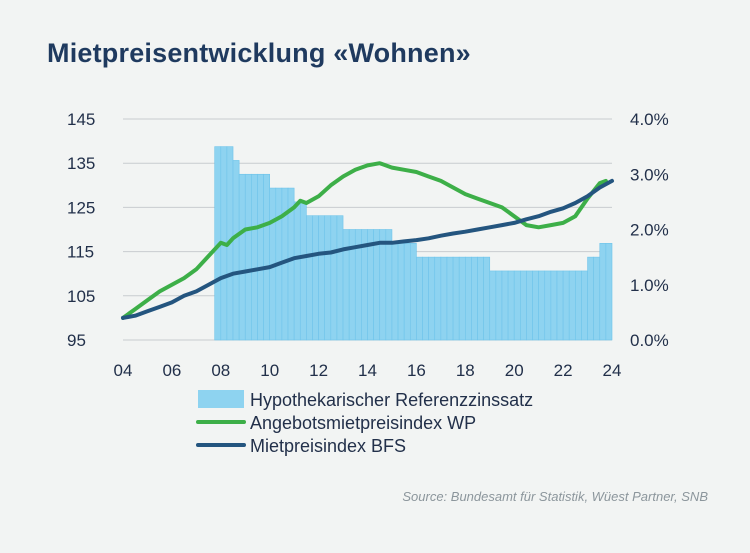  I want to click on y-right-tick-label: 4.0%, so click(649, 119).